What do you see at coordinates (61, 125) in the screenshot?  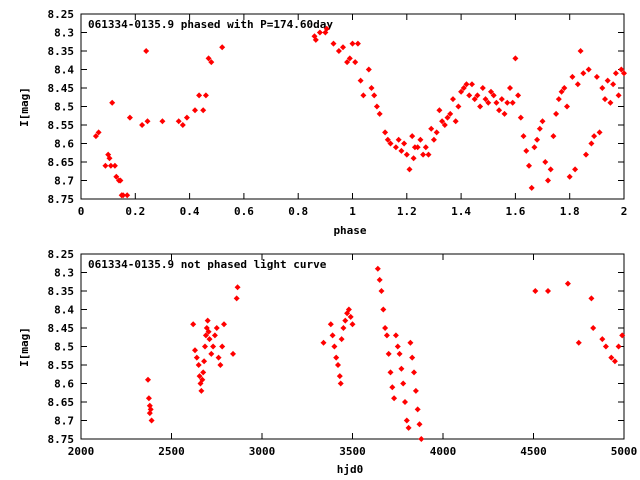 I see `y-tick-label: 8.55` at bounding box center [61, 125].